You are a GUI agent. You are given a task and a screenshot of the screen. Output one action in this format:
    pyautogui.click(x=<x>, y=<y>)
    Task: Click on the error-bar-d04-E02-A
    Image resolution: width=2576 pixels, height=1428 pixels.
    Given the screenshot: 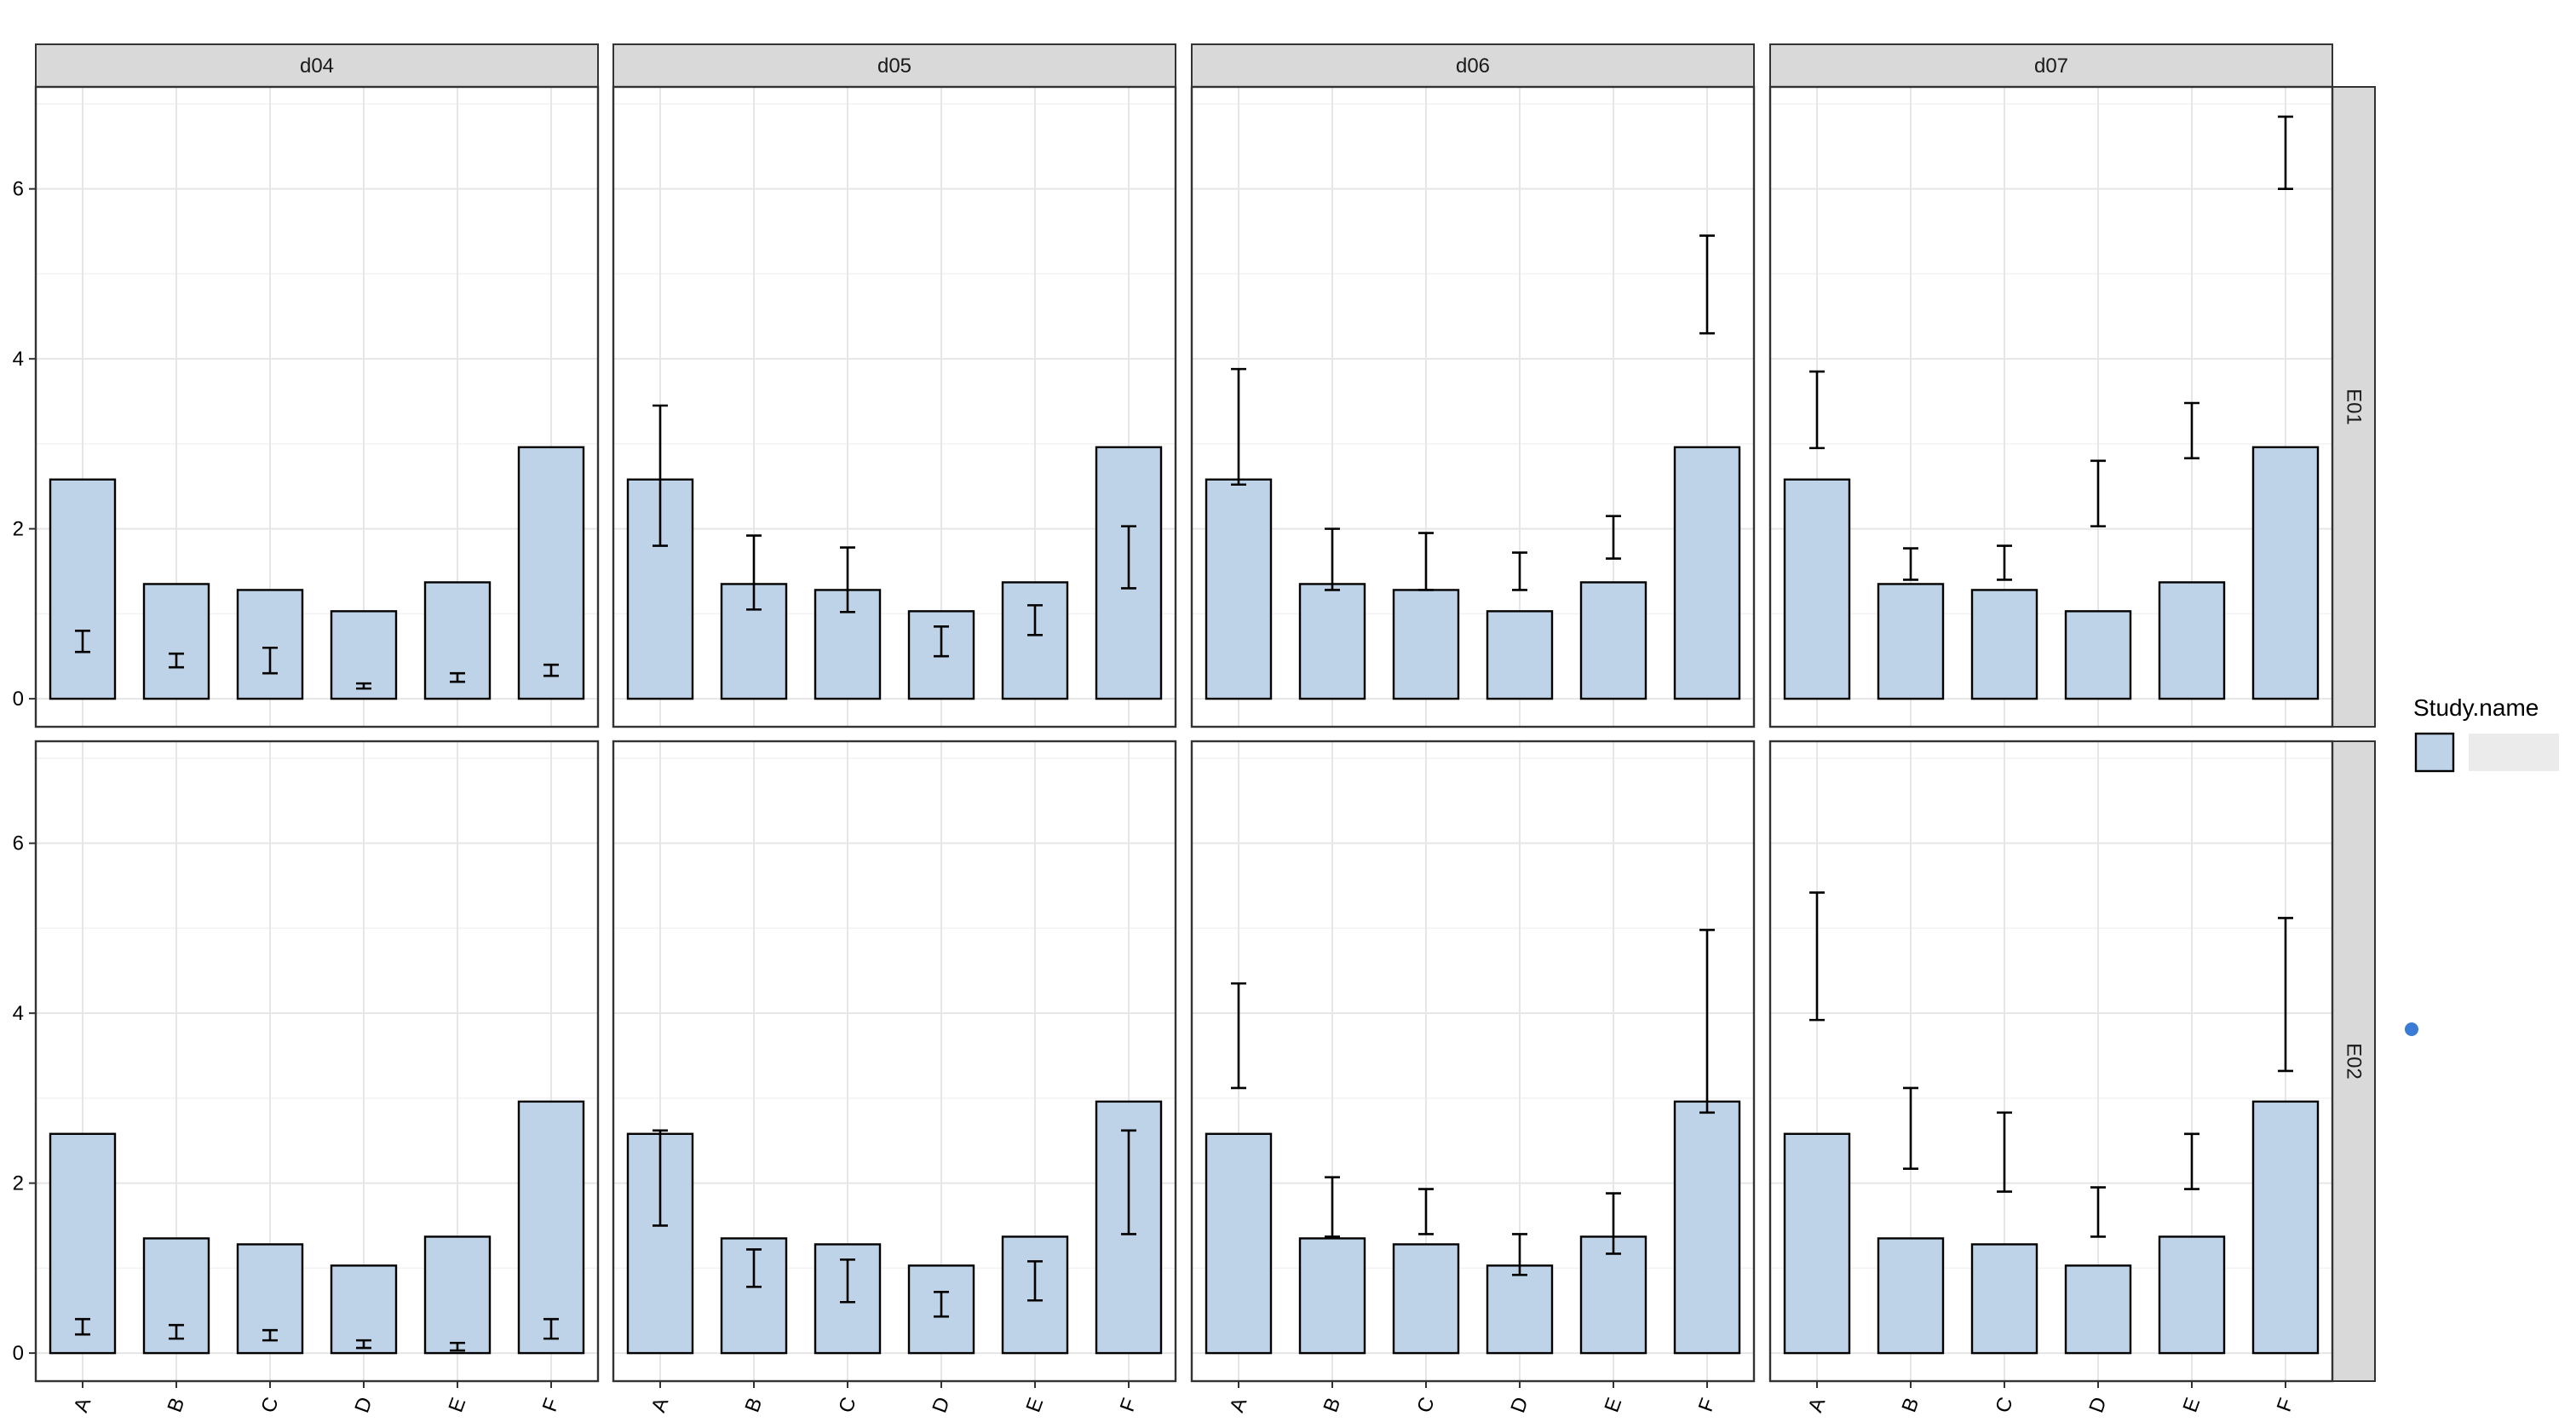 What is the action you would take?
    pyautogui.click(x=83, y=1327)
    